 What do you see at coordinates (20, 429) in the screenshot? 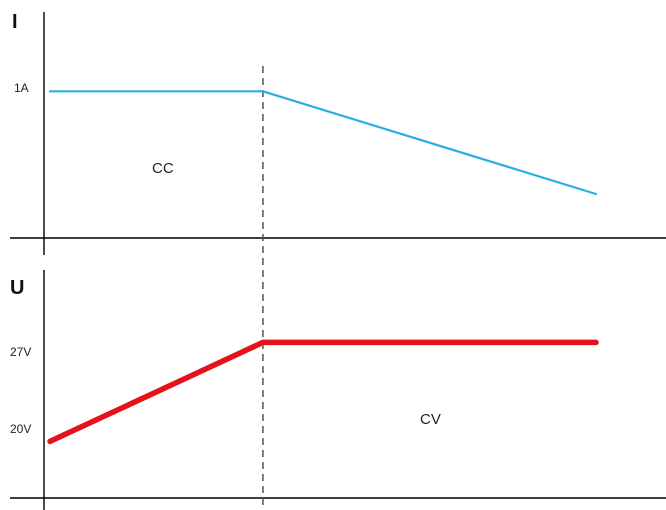
I see `voltage-tick-label: 20V` at bounding box center [20, 429].